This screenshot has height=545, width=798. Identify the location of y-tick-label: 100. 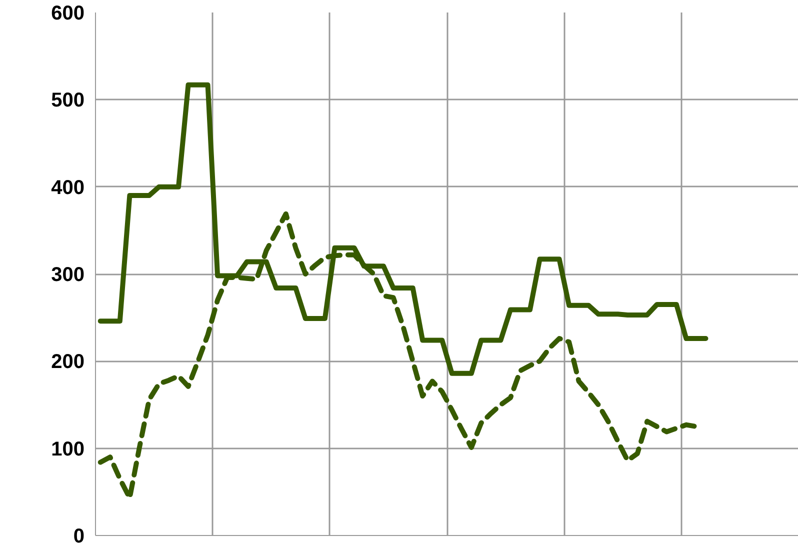
(68, 449).